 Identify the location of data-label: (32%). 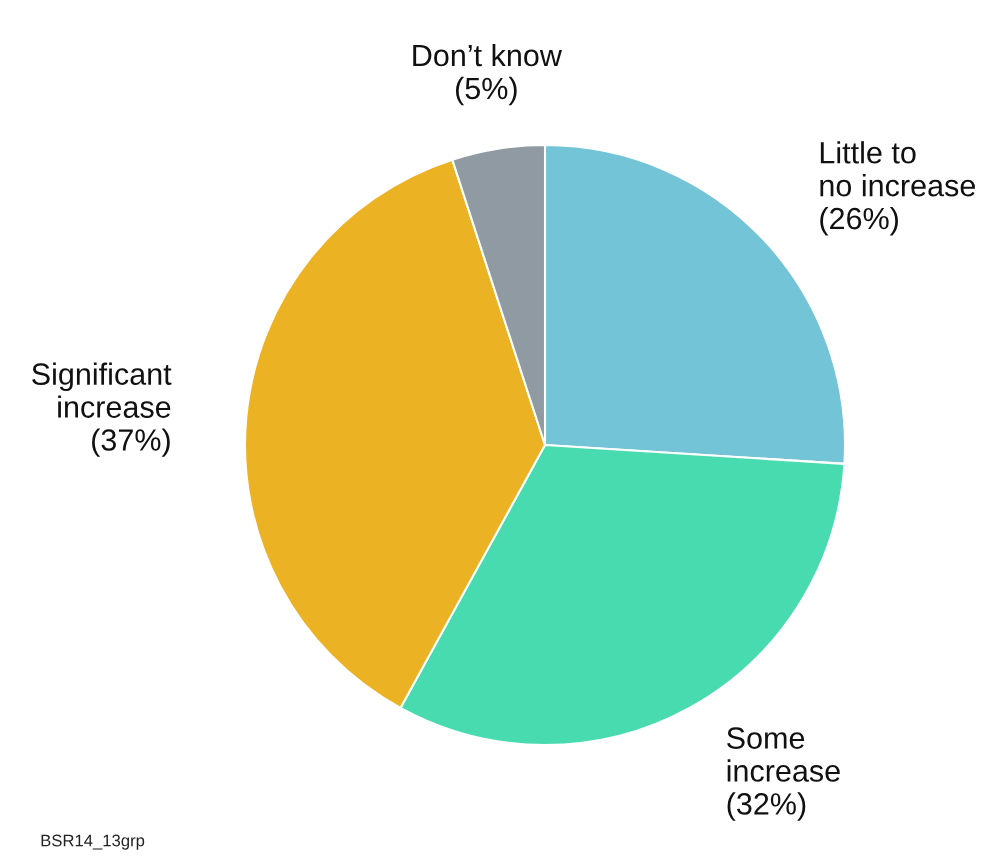
(766, 806).